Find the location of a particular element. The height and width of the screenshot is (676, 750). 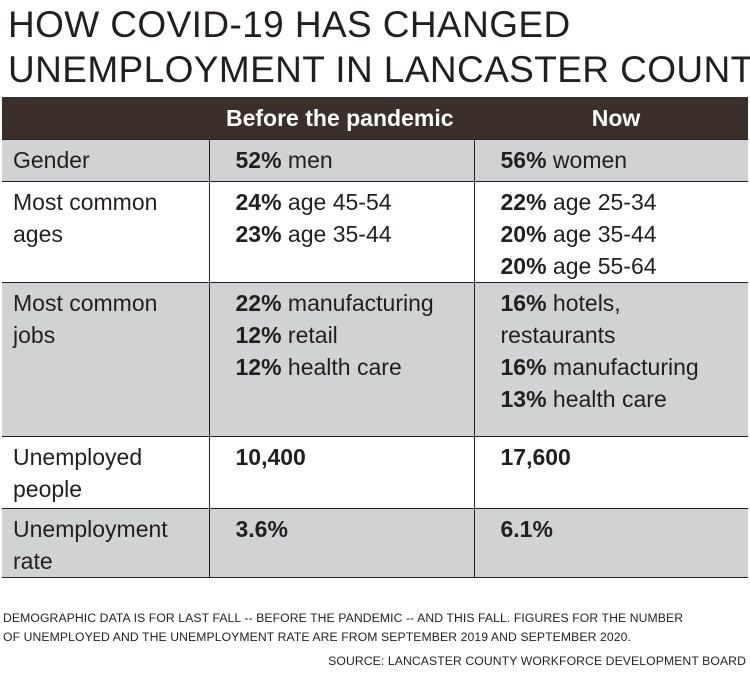

table-header-row: Before the pandemic Now is located at coordinates (375, 118).